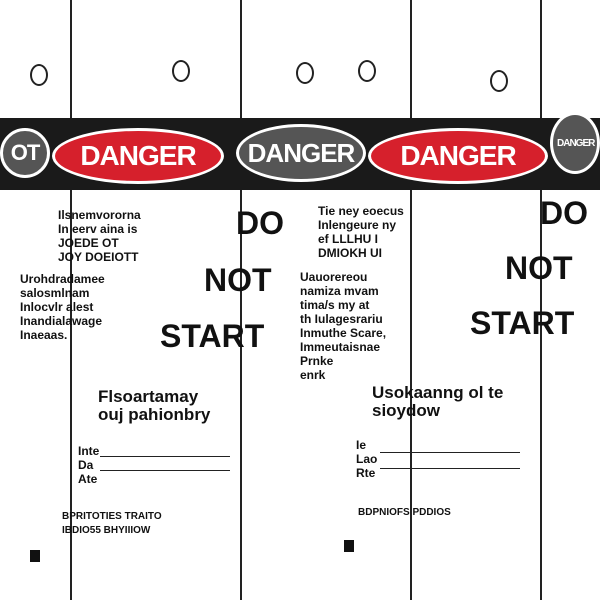  Describe the element at coordinates (112, 524) in the screenshot. I see `tag-footer: BPRITOTIES TRAITO IBDIO55 BHYIIIOW` at that location.